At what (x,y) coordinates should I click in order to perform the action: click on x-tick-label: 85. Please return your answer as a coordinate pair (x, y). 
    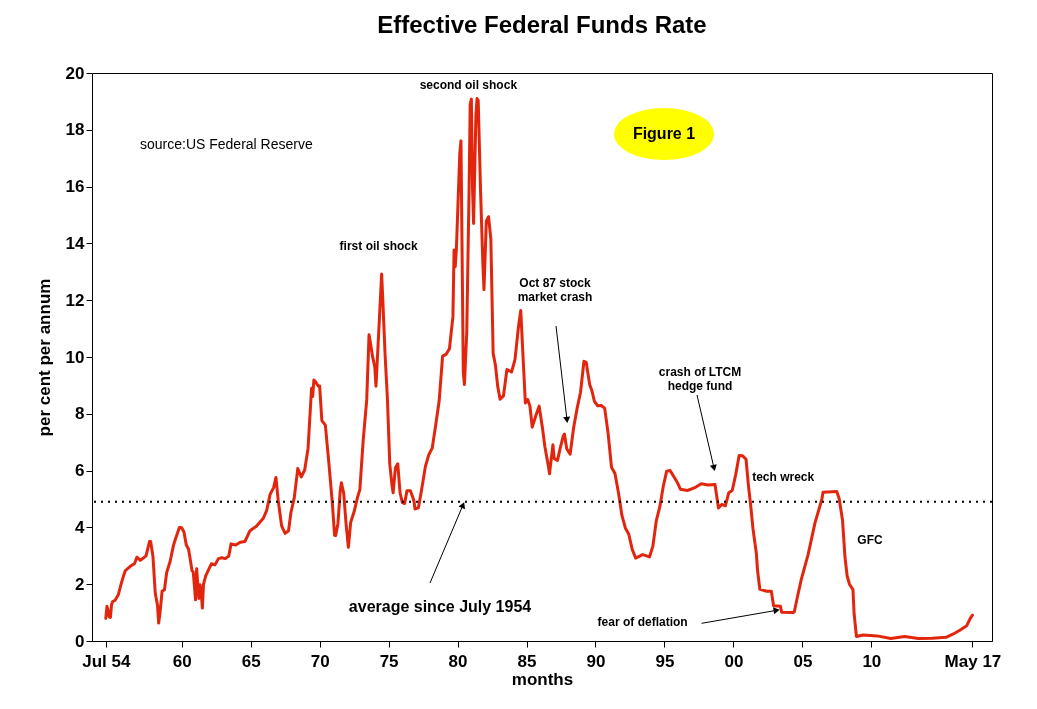
    Looking at the image, I should click on (527, 661).